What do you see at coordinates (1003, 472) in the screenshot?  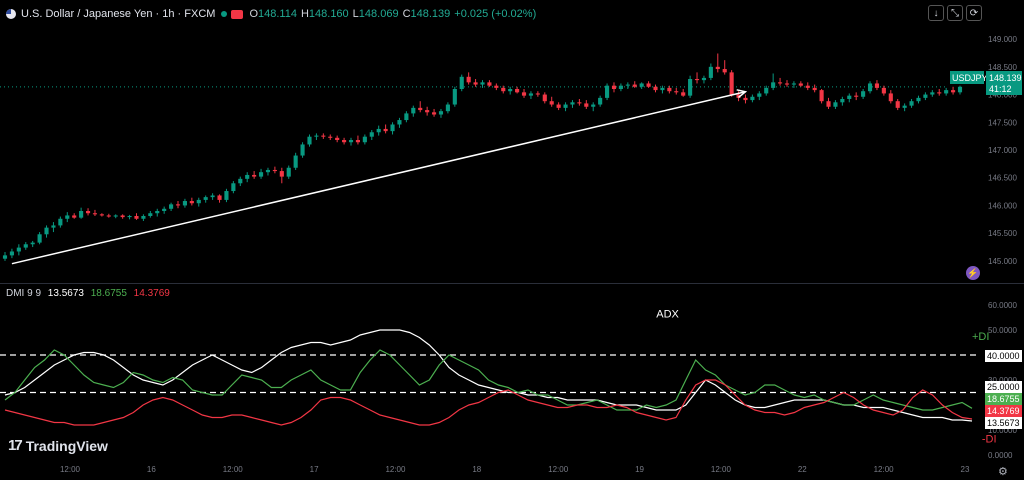 I see `settings-gear-icon: ⚙` at bounding box center [1003, 472].